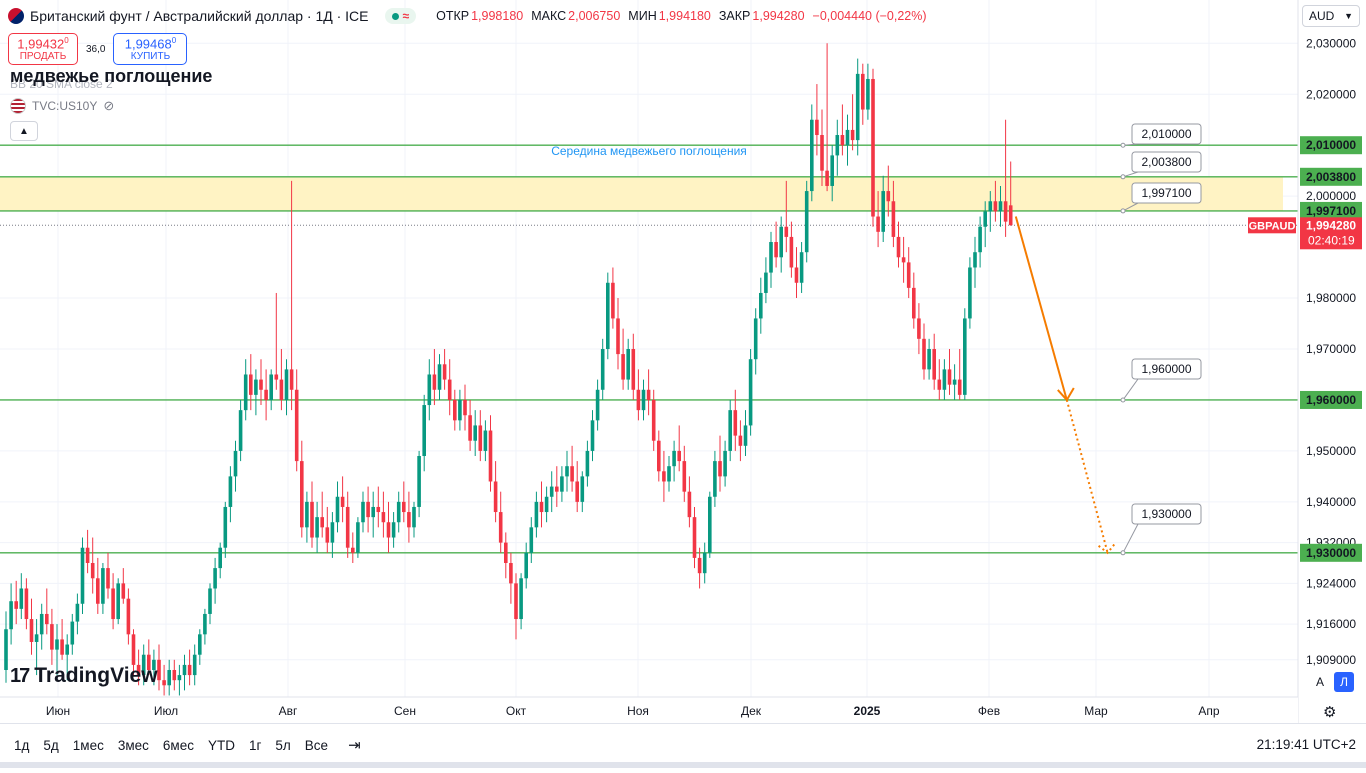 This screenshot has height=773, width=1366. What do you see at coordinates (84, 676) in the screenshot?
I see `tradingview-logo: 17 TradingView` at bounding box center [84, 676].